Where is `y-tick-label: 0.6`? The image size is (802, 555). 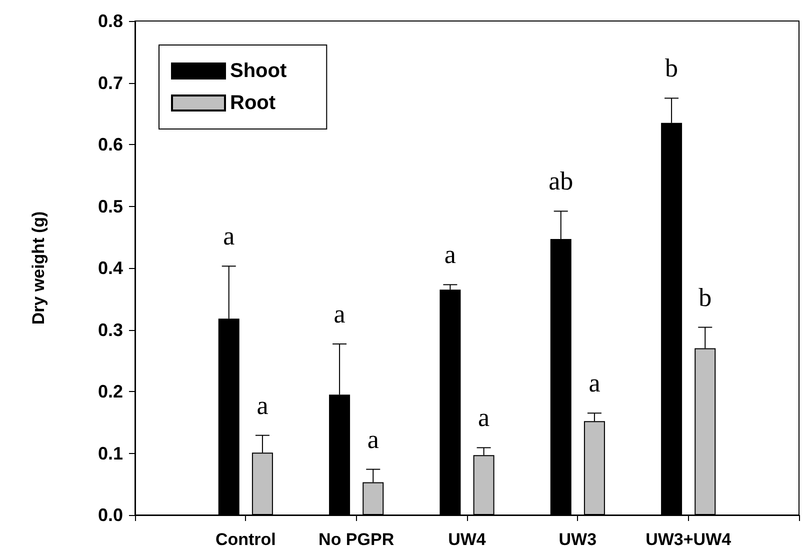
y-tick-label: 0.6 is located at coordinates (110, 144).